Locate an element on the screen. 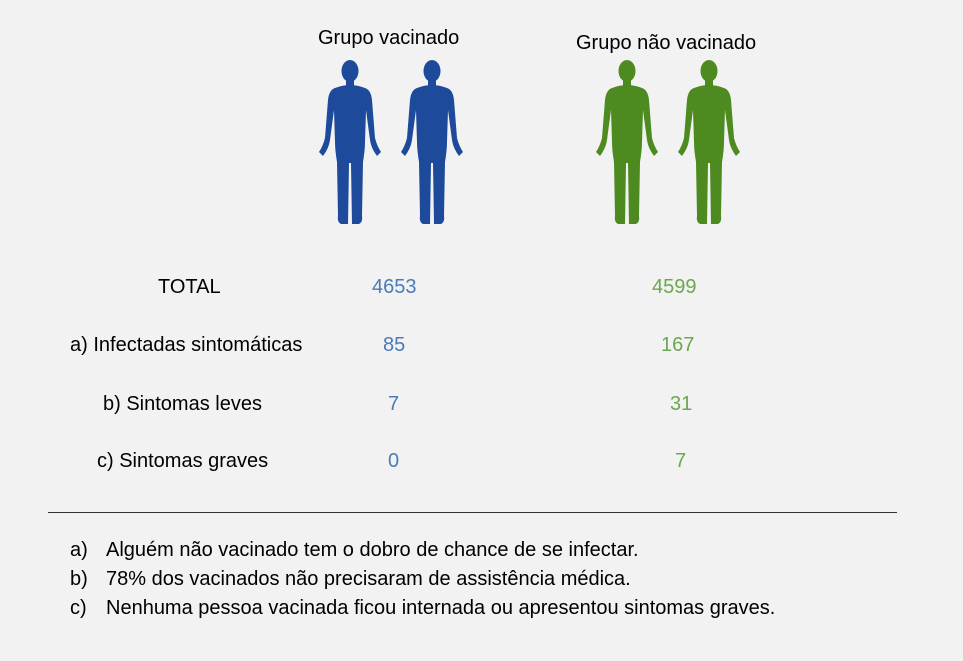 The height and width of the screenshot is (661, 963). vaccinated-group-title: Grupo vacinado is located at coordinates (389, 38).